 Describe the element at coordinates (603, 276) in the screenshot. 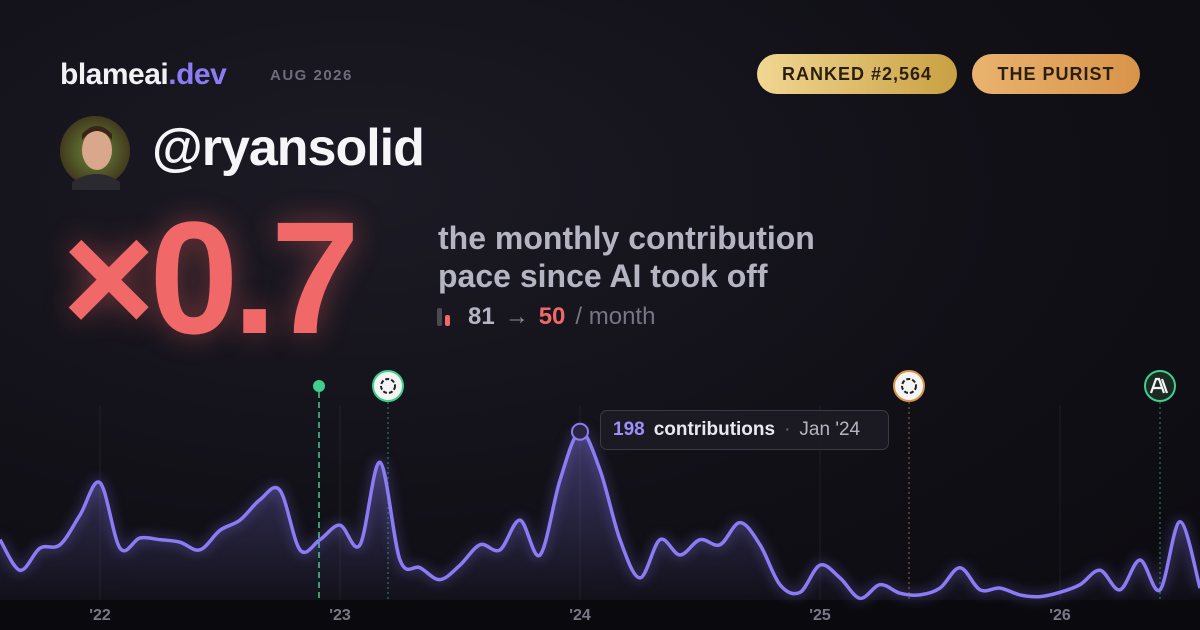

I see `headline: pace since AI took off` at that location.